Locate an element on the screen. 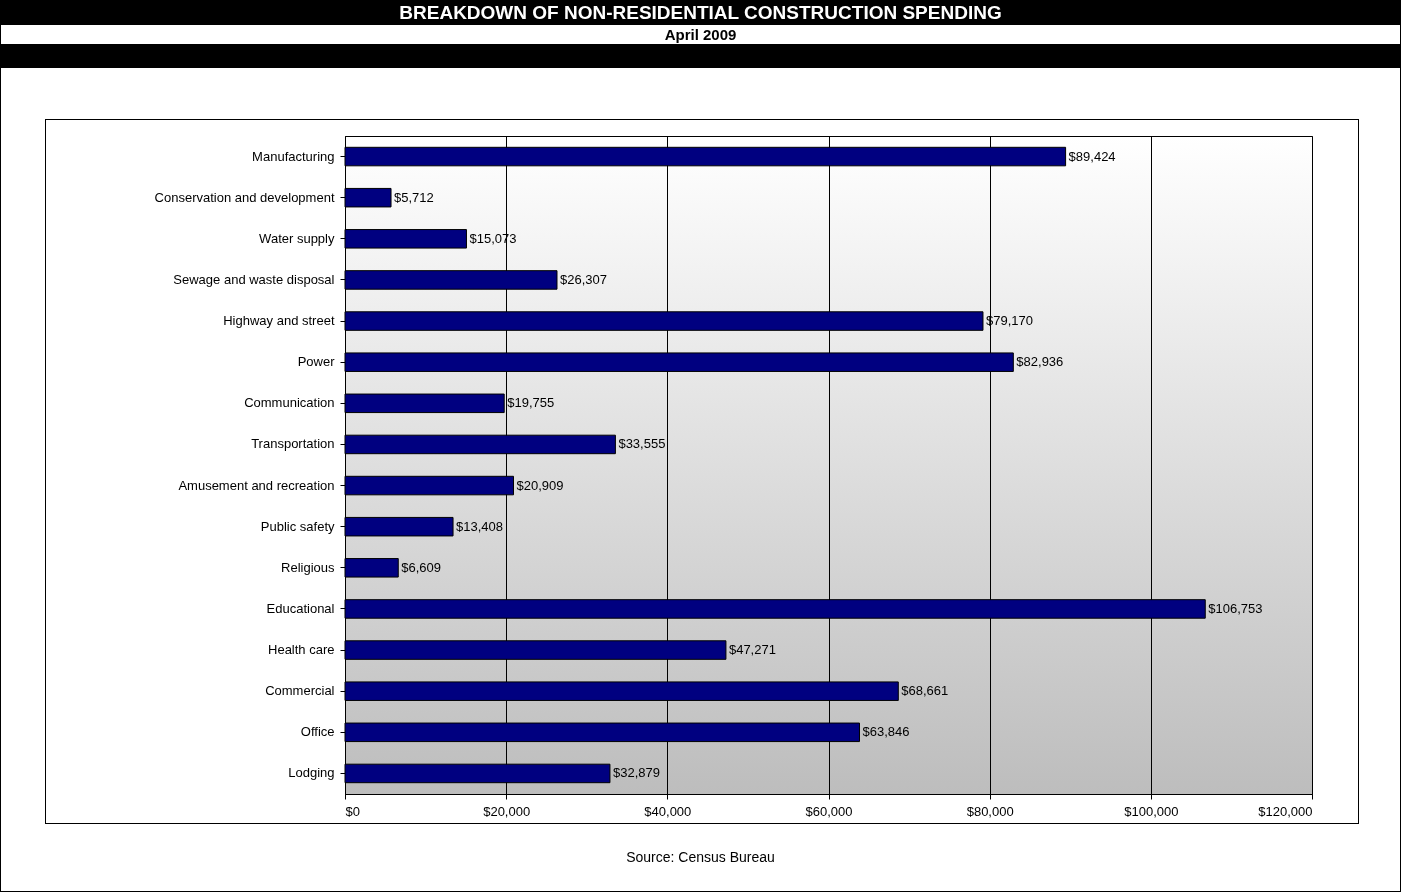 This screenshot has width=1401, height=892. x-tick-label: $60,000 is located at coordinates (829, 811).